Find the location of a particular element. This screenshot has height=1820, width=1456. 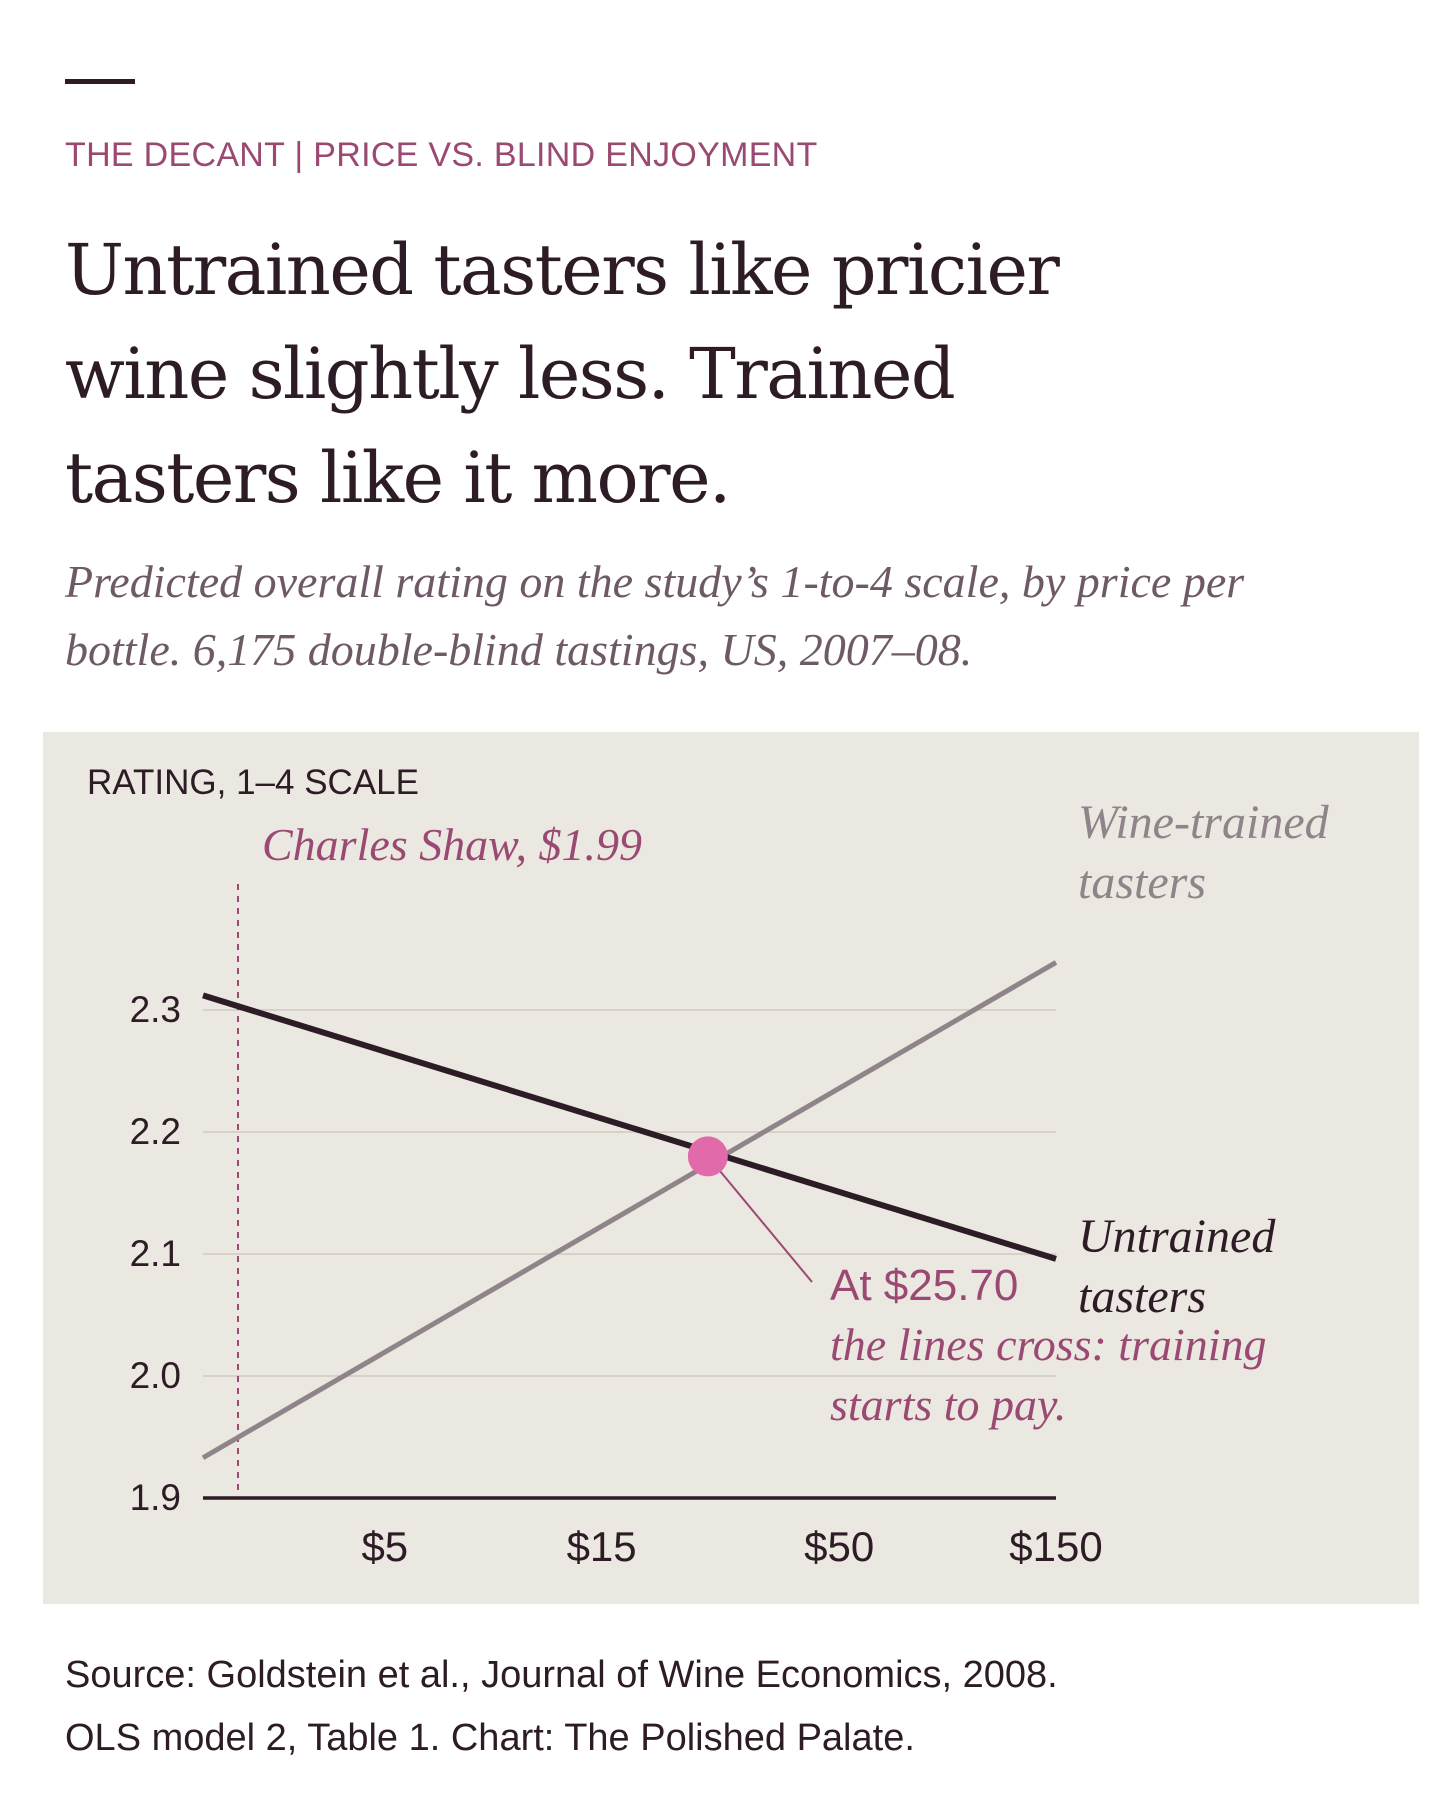

series-label-line: Wine-trained is located at coordinates (1204, 822).